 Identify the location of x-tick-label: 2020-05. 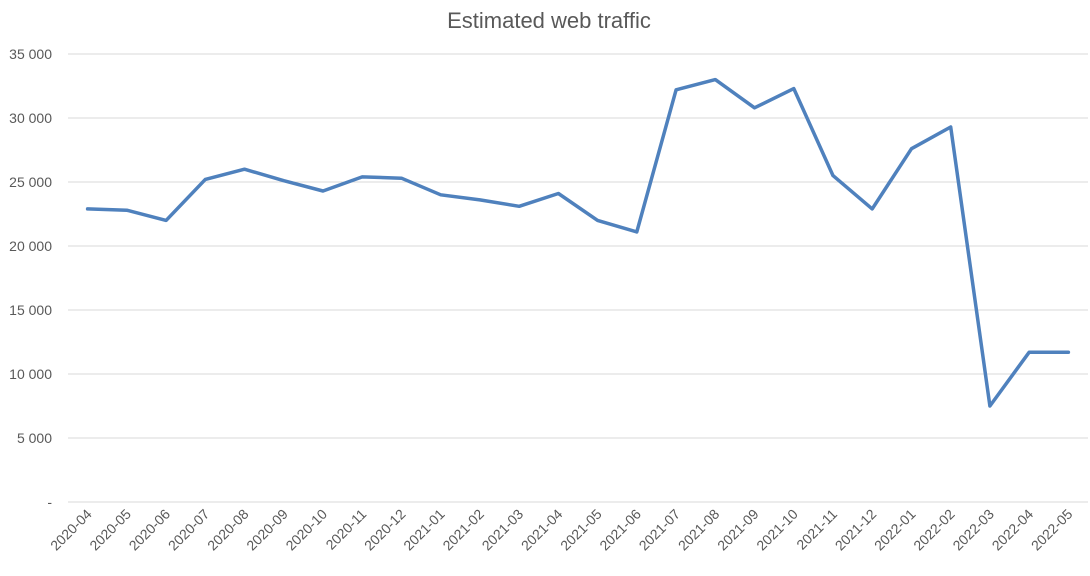
(110, 530).